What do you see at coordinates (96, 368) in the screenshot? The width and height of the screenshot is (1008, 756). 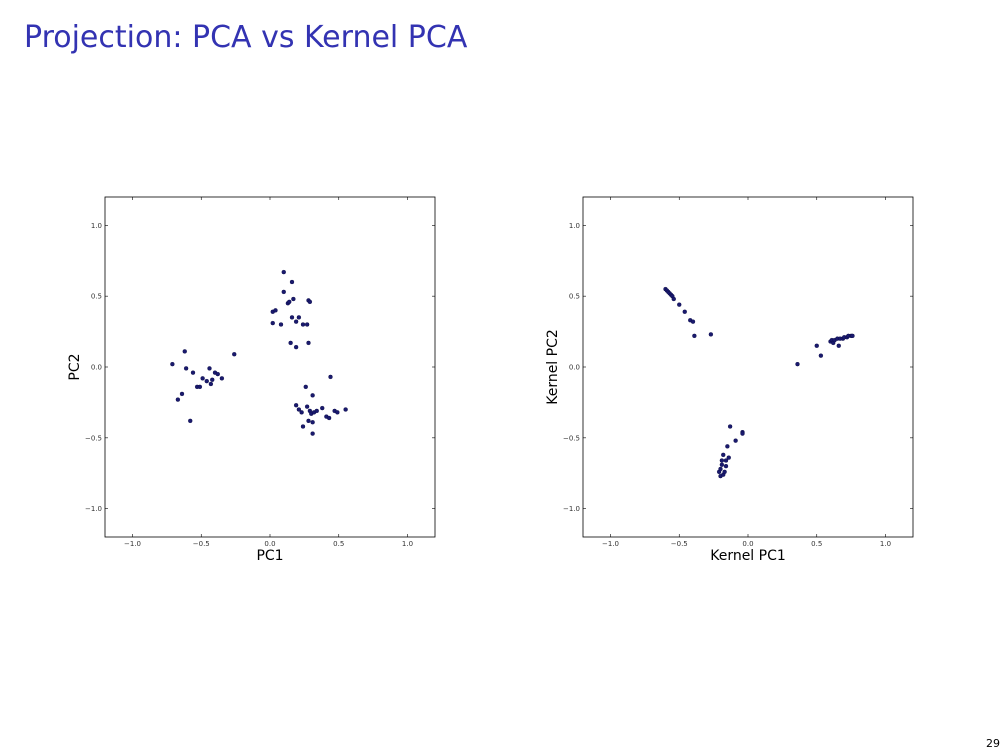 I see `pca-y-tick-label: 0.0` at bounding box center [96, 368].